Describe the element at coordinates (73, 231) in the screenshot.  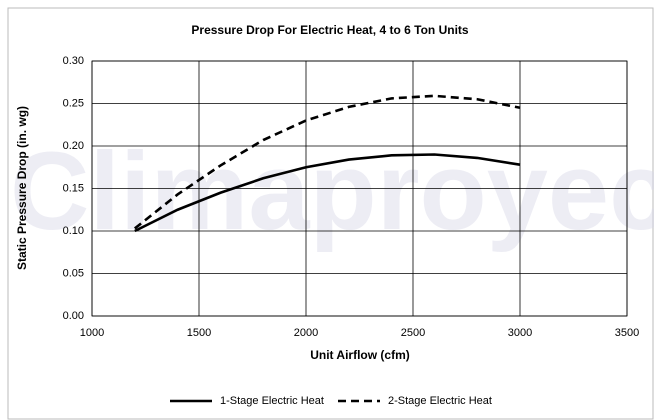
I see `y-tick-label: 0.10` at that location.